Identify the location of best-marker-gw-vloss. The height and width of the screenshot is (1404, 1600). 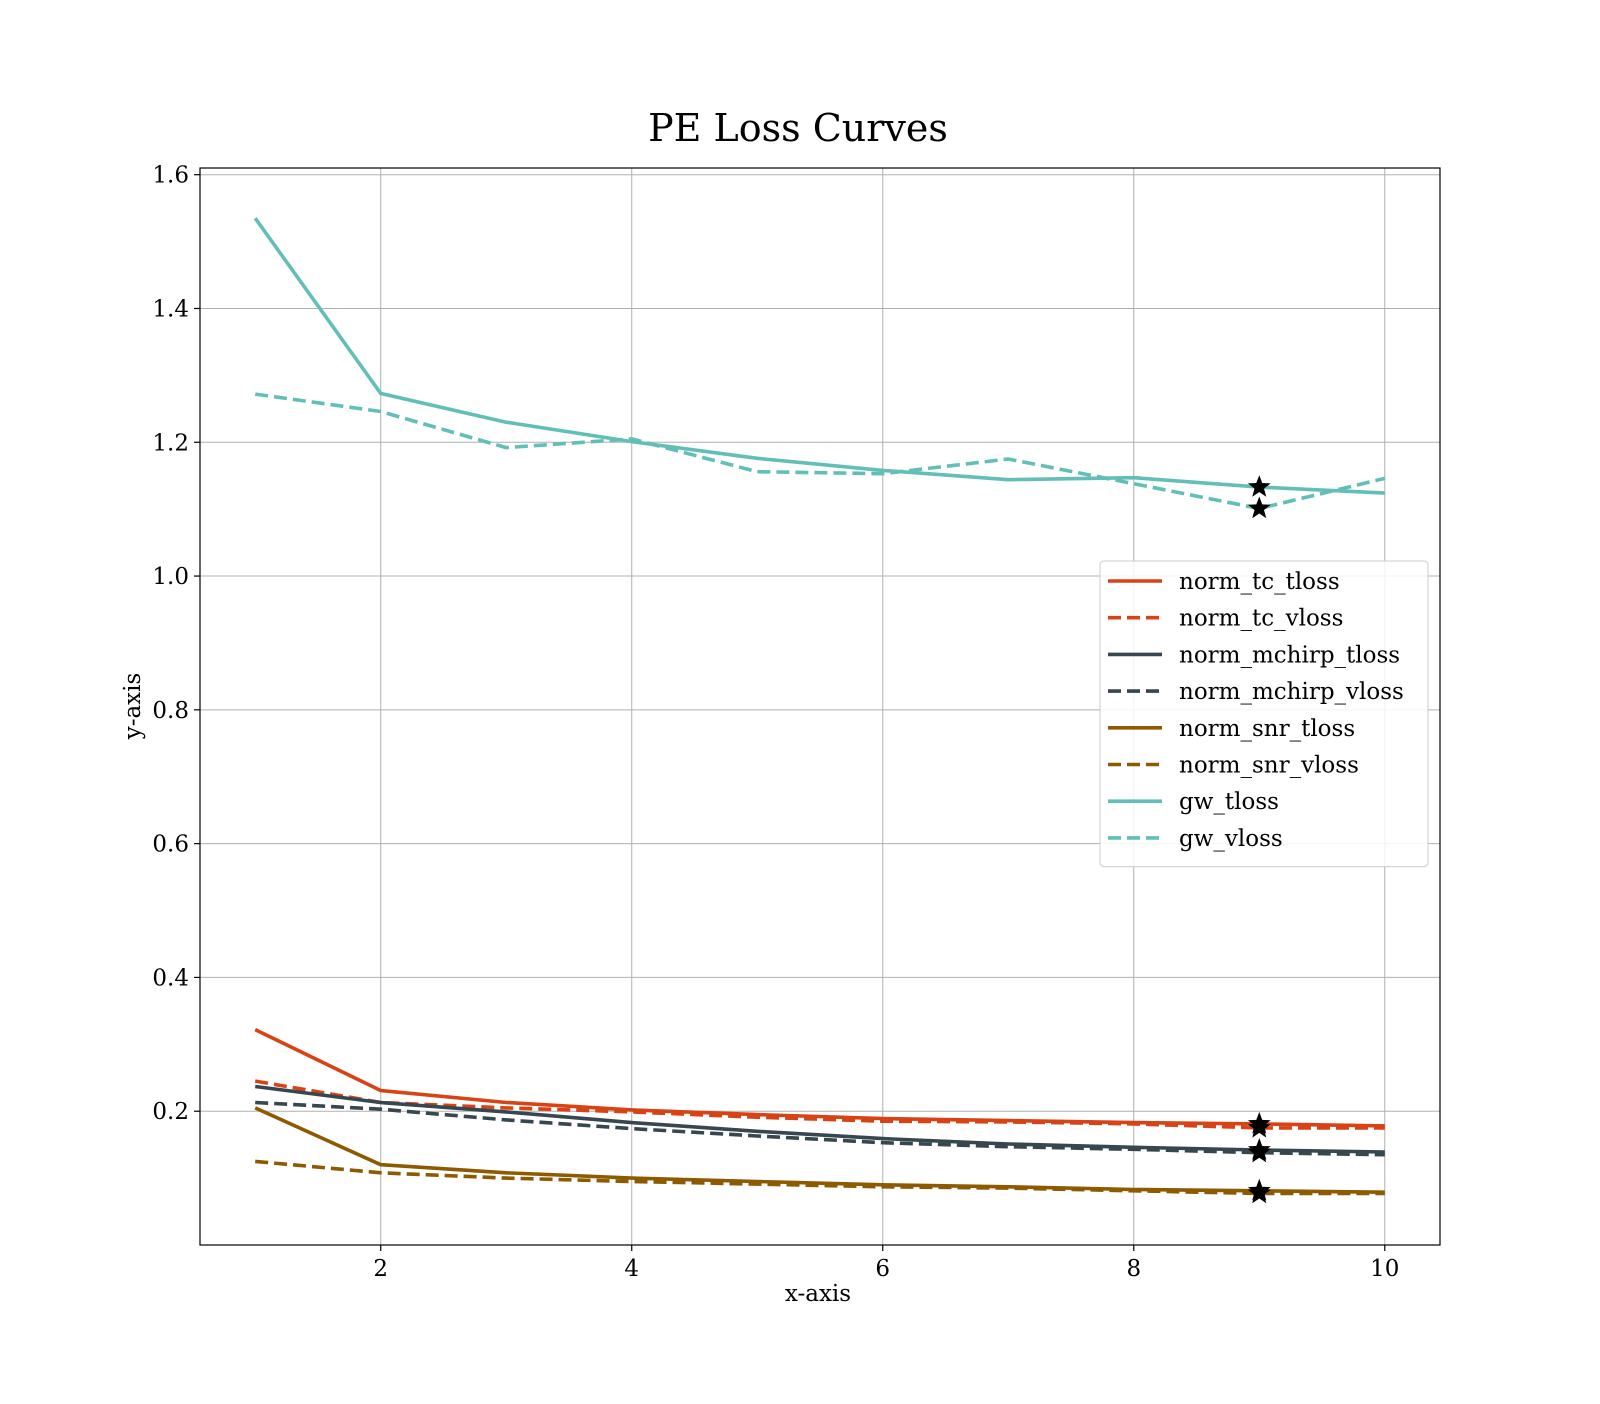
(1259, 507).